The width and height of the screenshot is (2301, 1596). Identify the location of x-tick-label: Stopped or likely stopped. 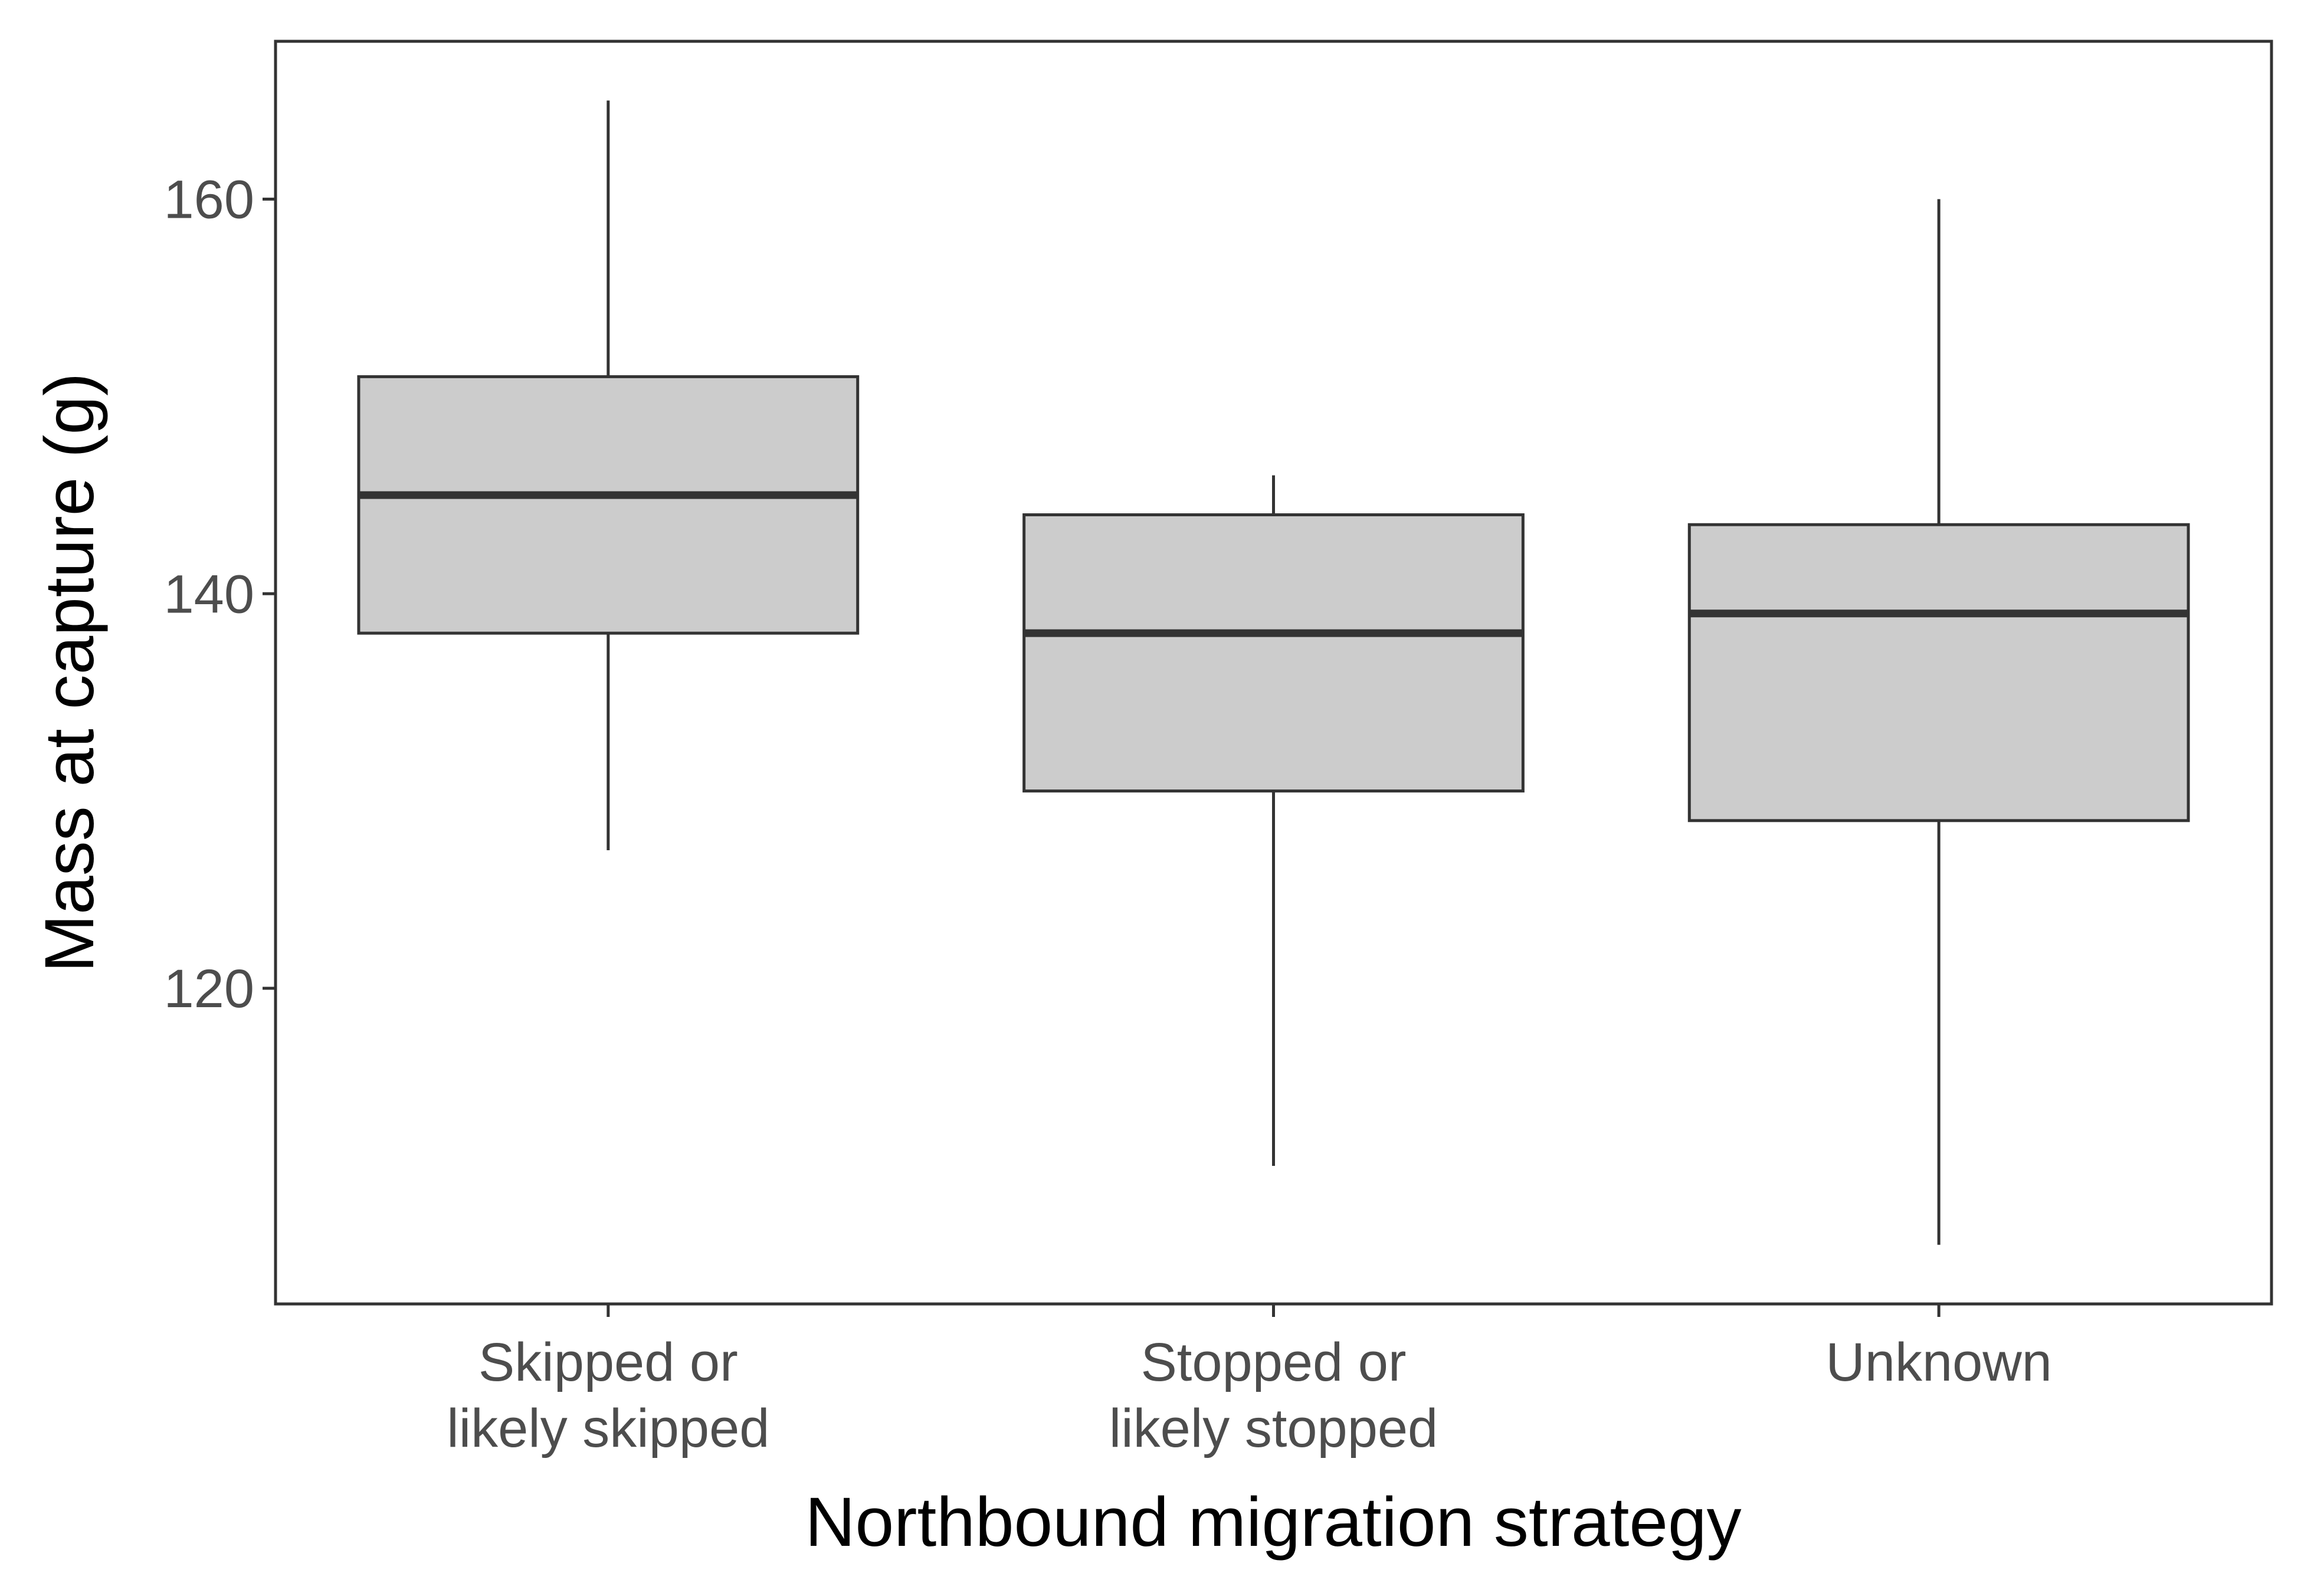
(1273, 1395).